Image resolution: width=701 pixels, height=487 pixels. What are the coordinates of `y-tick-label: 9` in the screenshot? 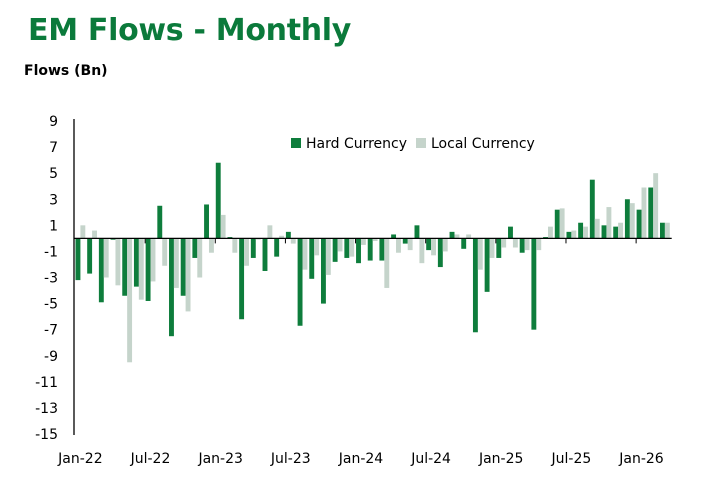 It's located at (53, 122).